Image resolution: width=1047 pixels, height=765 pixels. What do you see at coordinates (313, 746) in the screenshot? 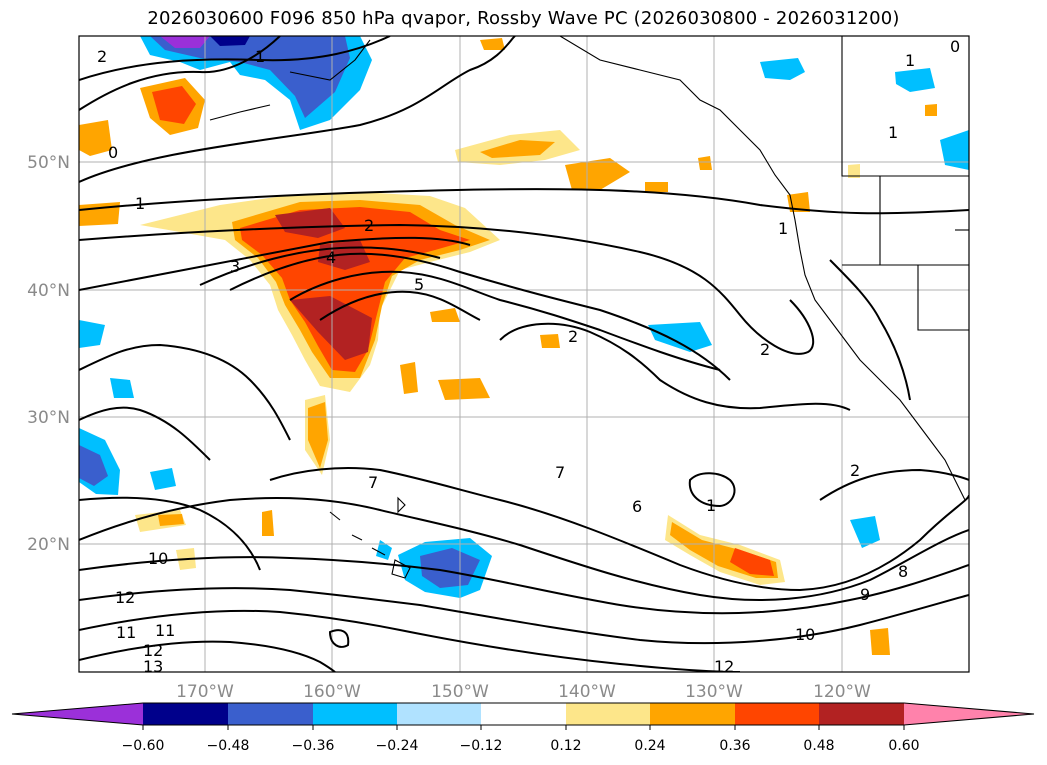
I see `colorbar-tick-label: −0.36` at bounding box center [313, 746].